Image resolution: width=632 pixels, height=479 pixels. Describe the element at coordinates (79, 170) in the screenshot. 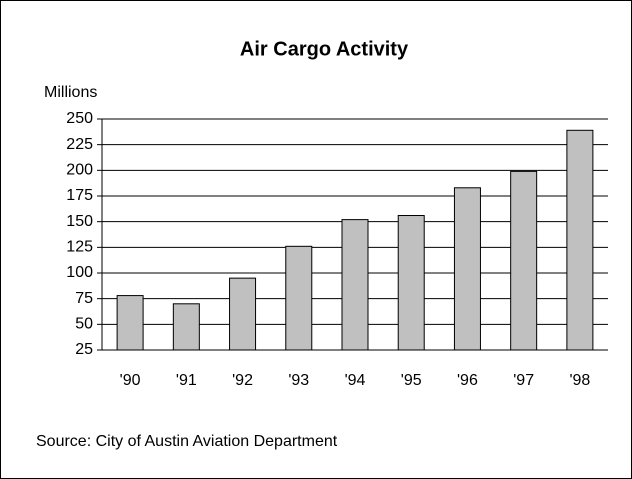

I see `y-tick-label: 200` at that location.